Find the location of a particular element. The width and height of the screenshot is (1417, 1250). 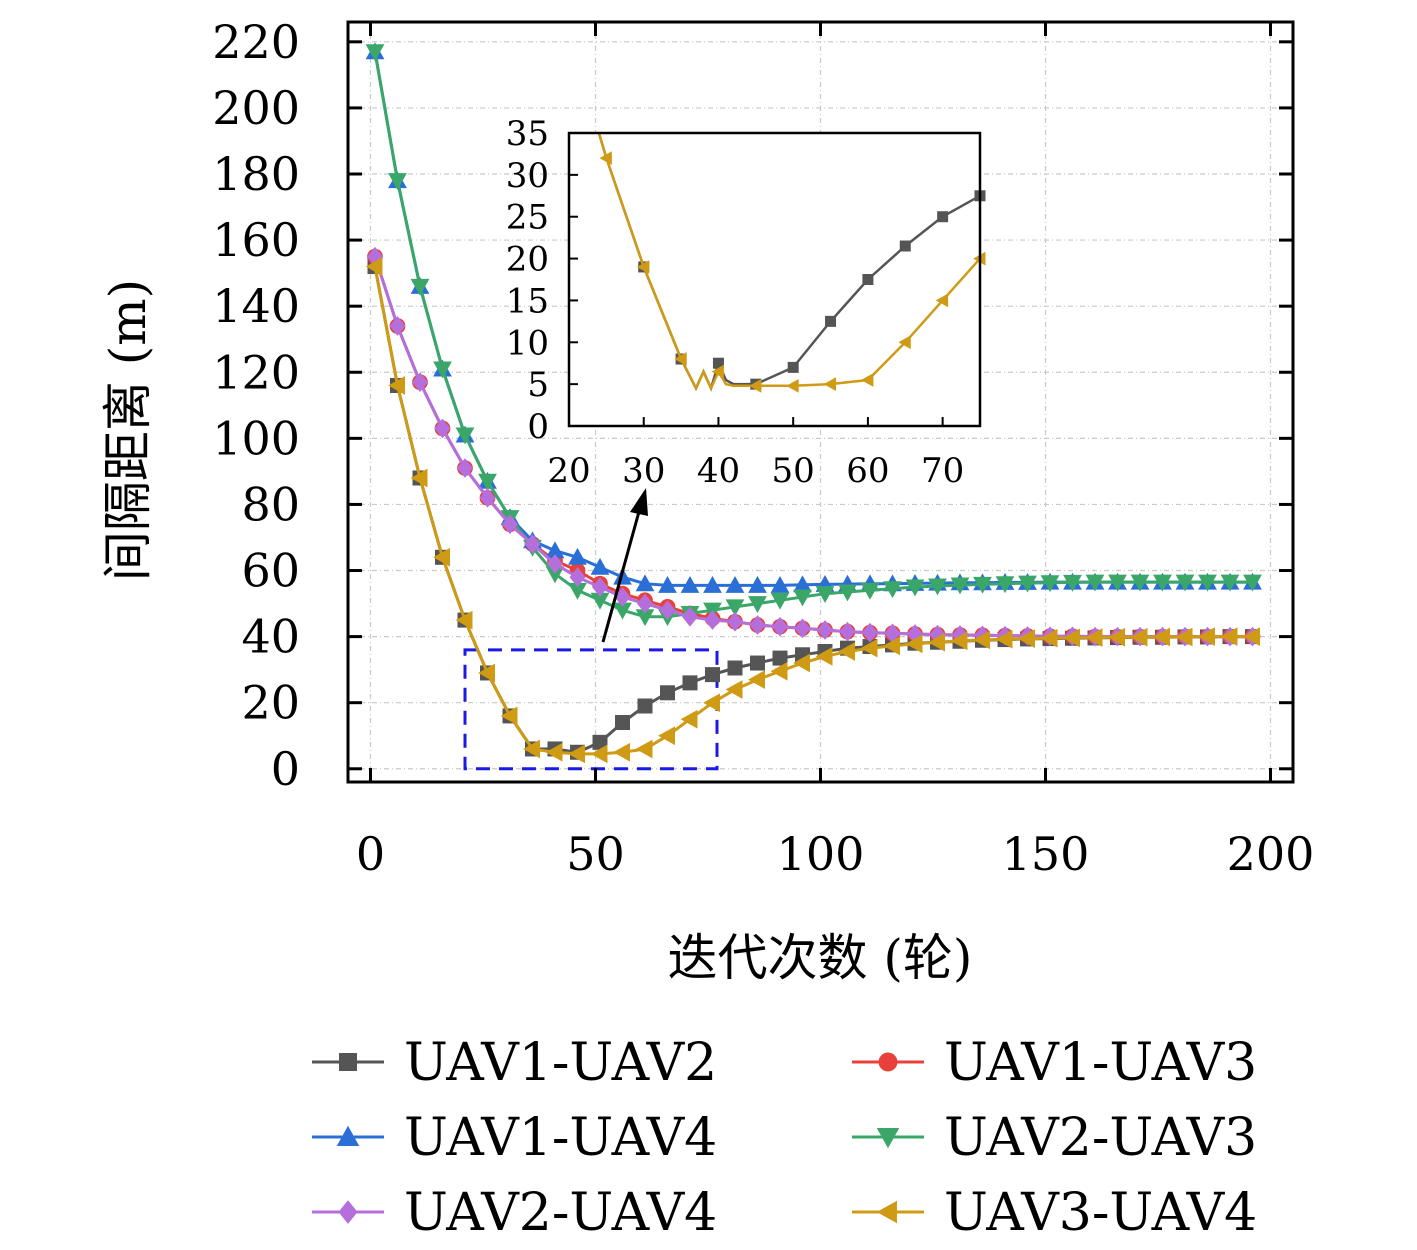

inset-x-tick-label: 30 is located at coordinates (643, 471).